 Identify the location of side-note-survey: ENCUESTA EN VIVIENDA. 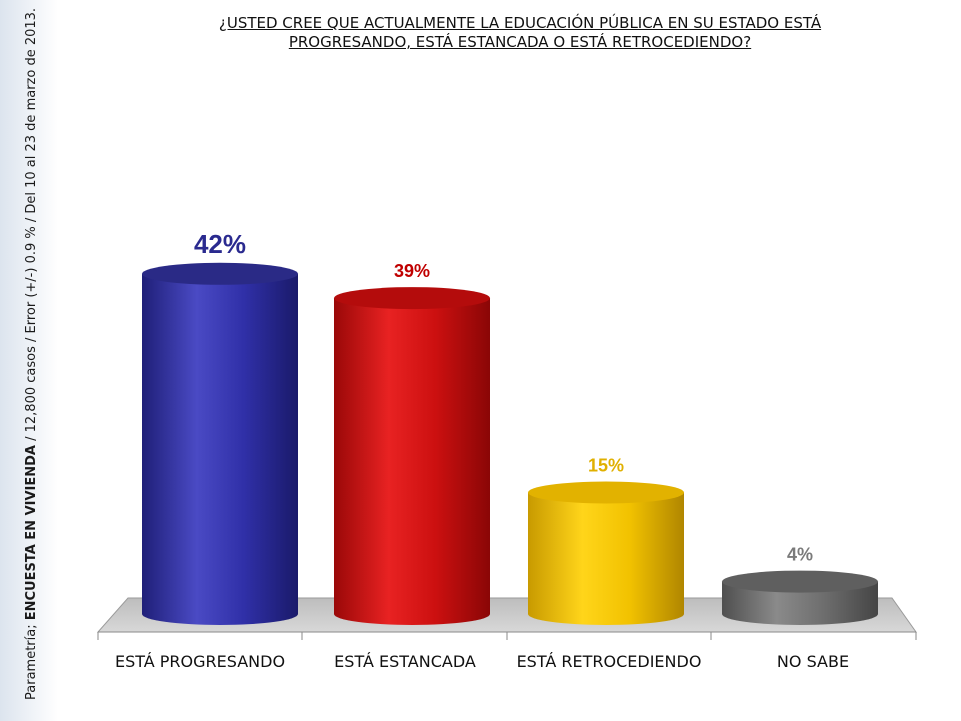
(31, 533).